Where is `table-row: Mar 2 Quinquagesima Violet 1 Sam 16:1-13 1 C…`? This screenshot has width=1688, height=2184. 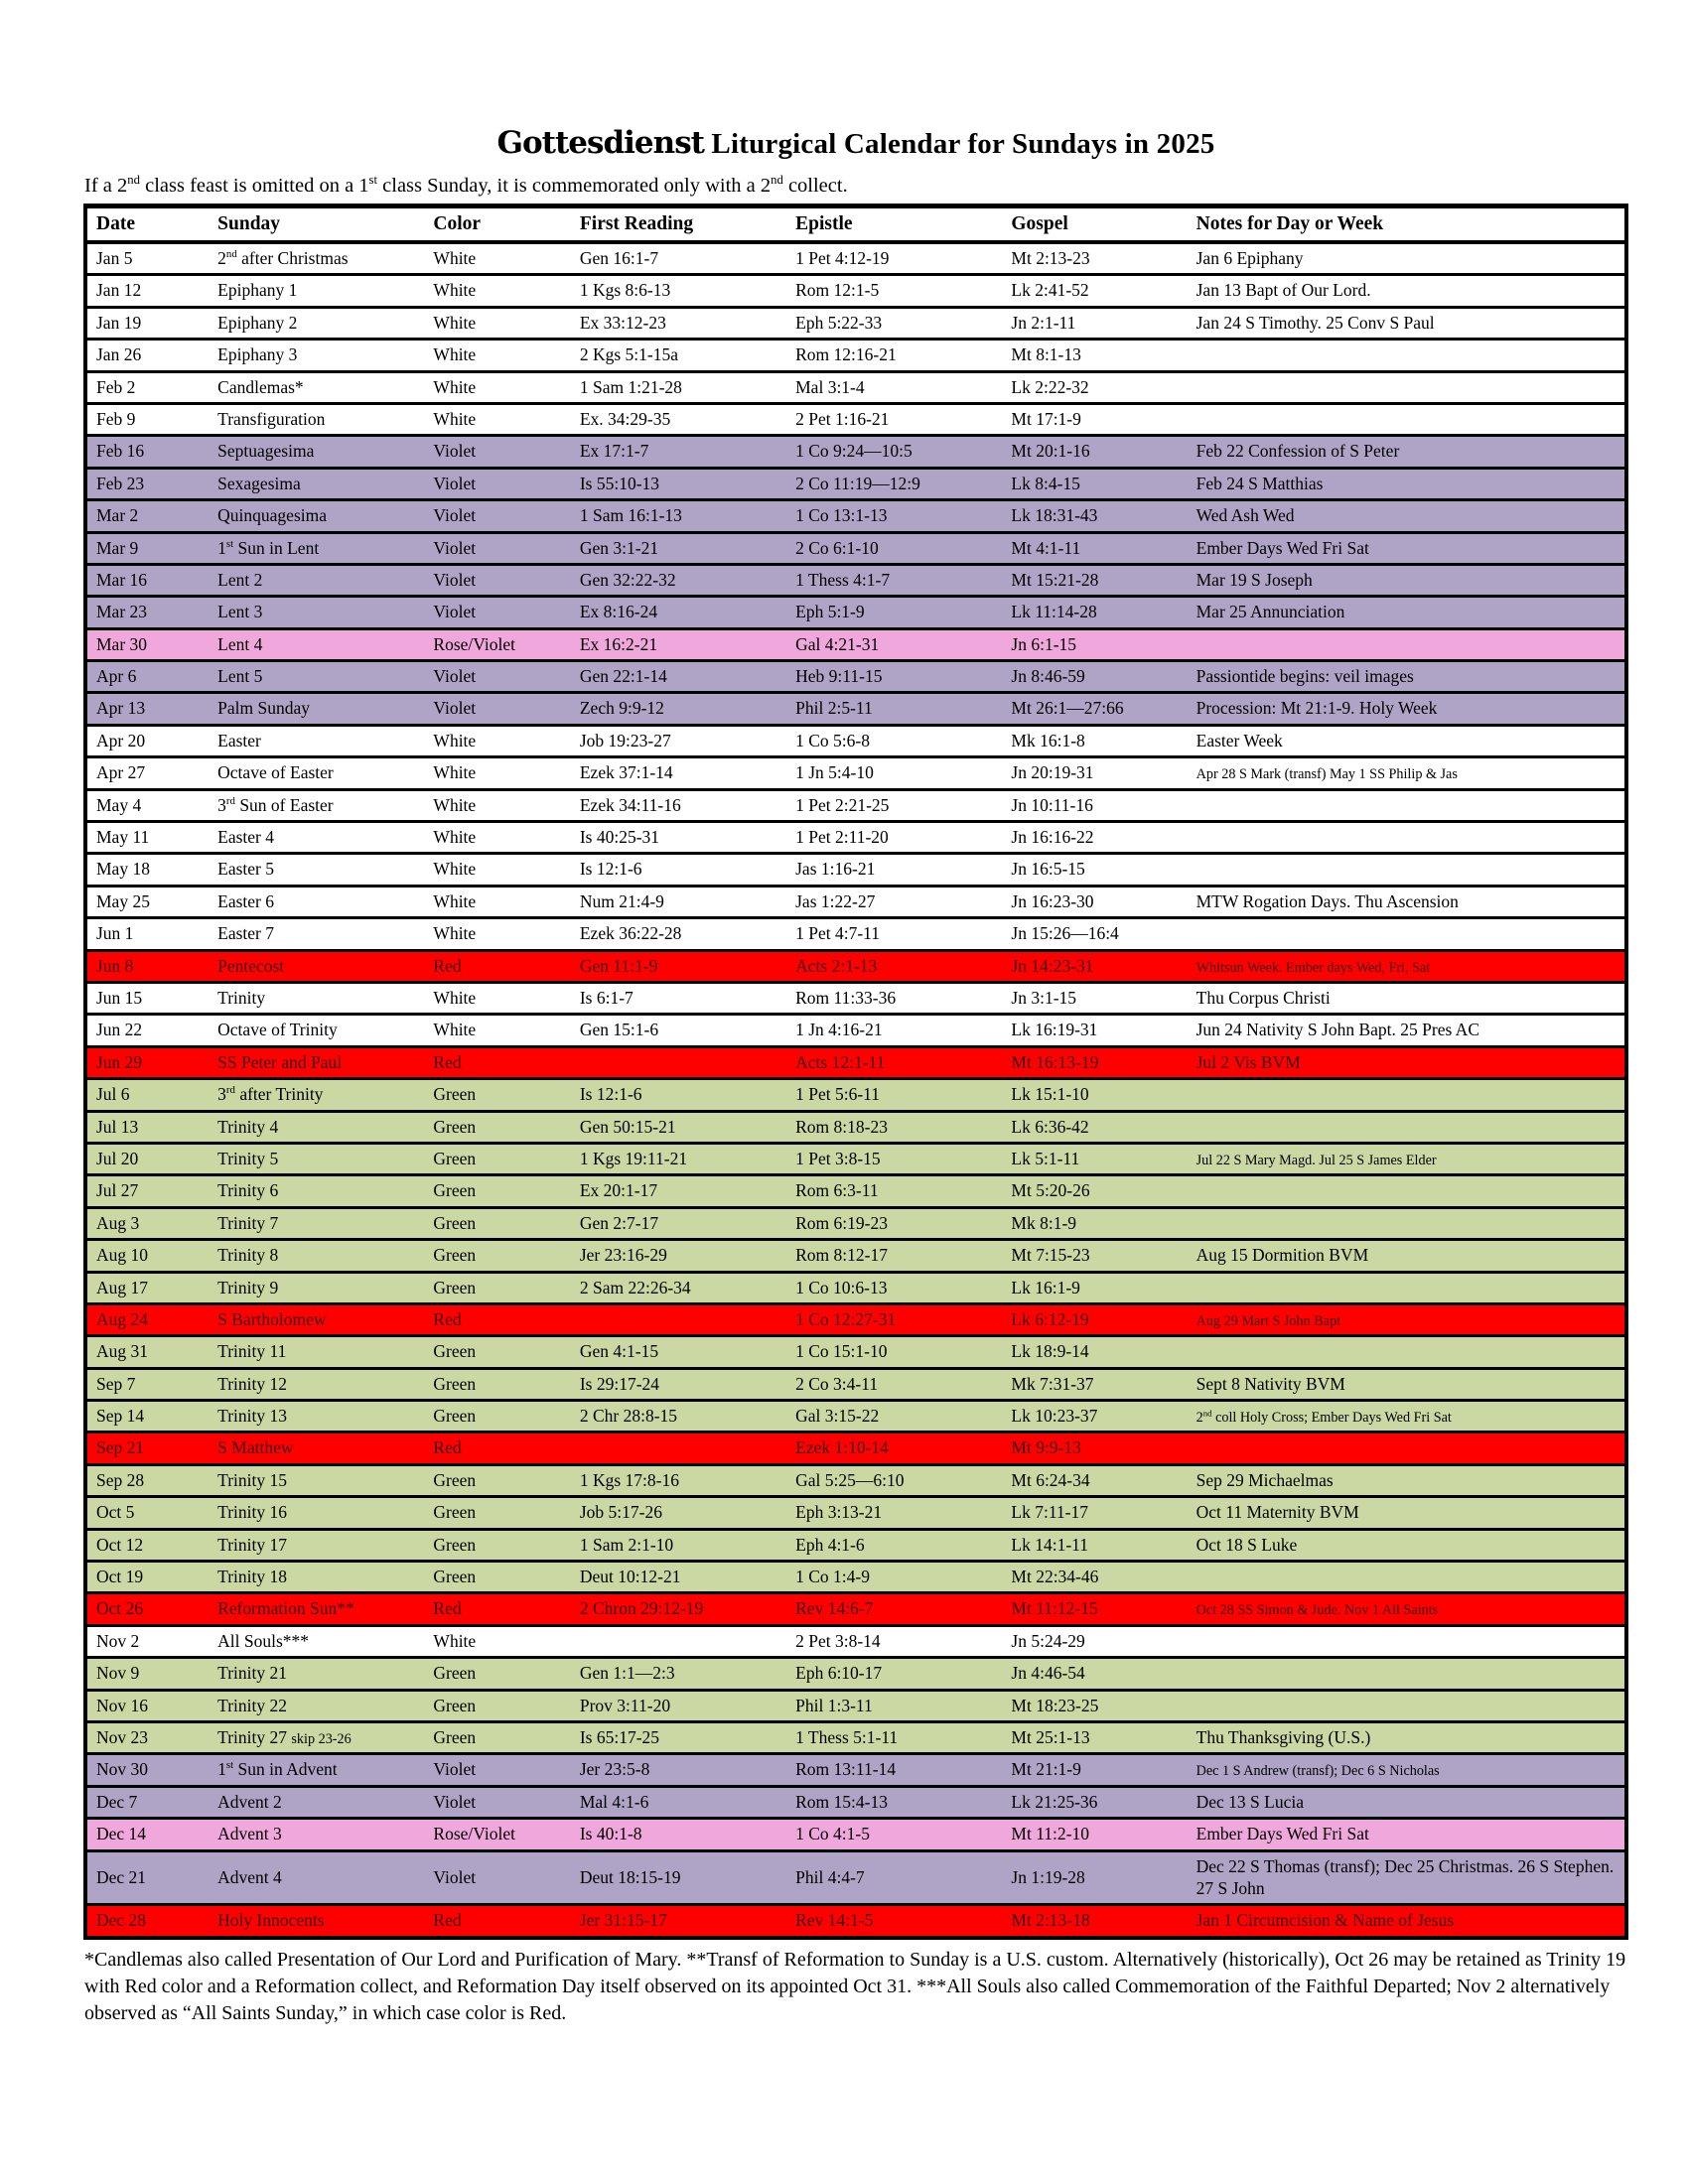
table-row: Mar 2 Quinquagesima Violet 1 Sam 16:1-13 1 C… is located at coordinates (855, 515).